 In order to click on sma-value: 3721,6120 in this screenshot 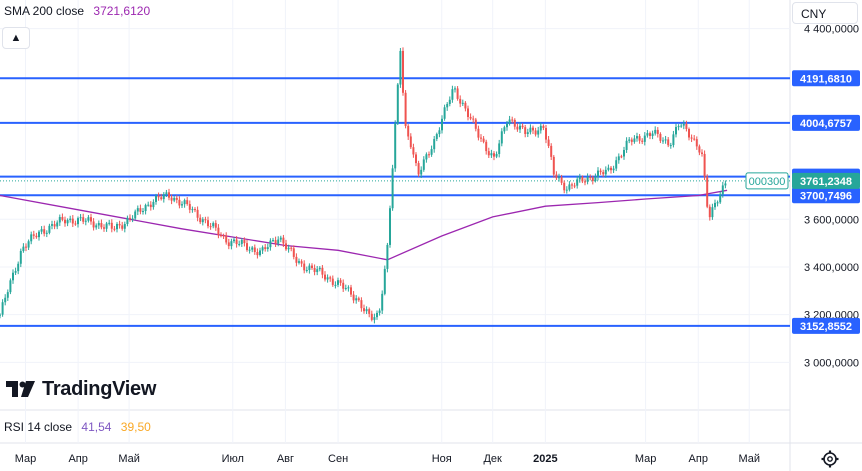, I will do `click(122, 11)`.